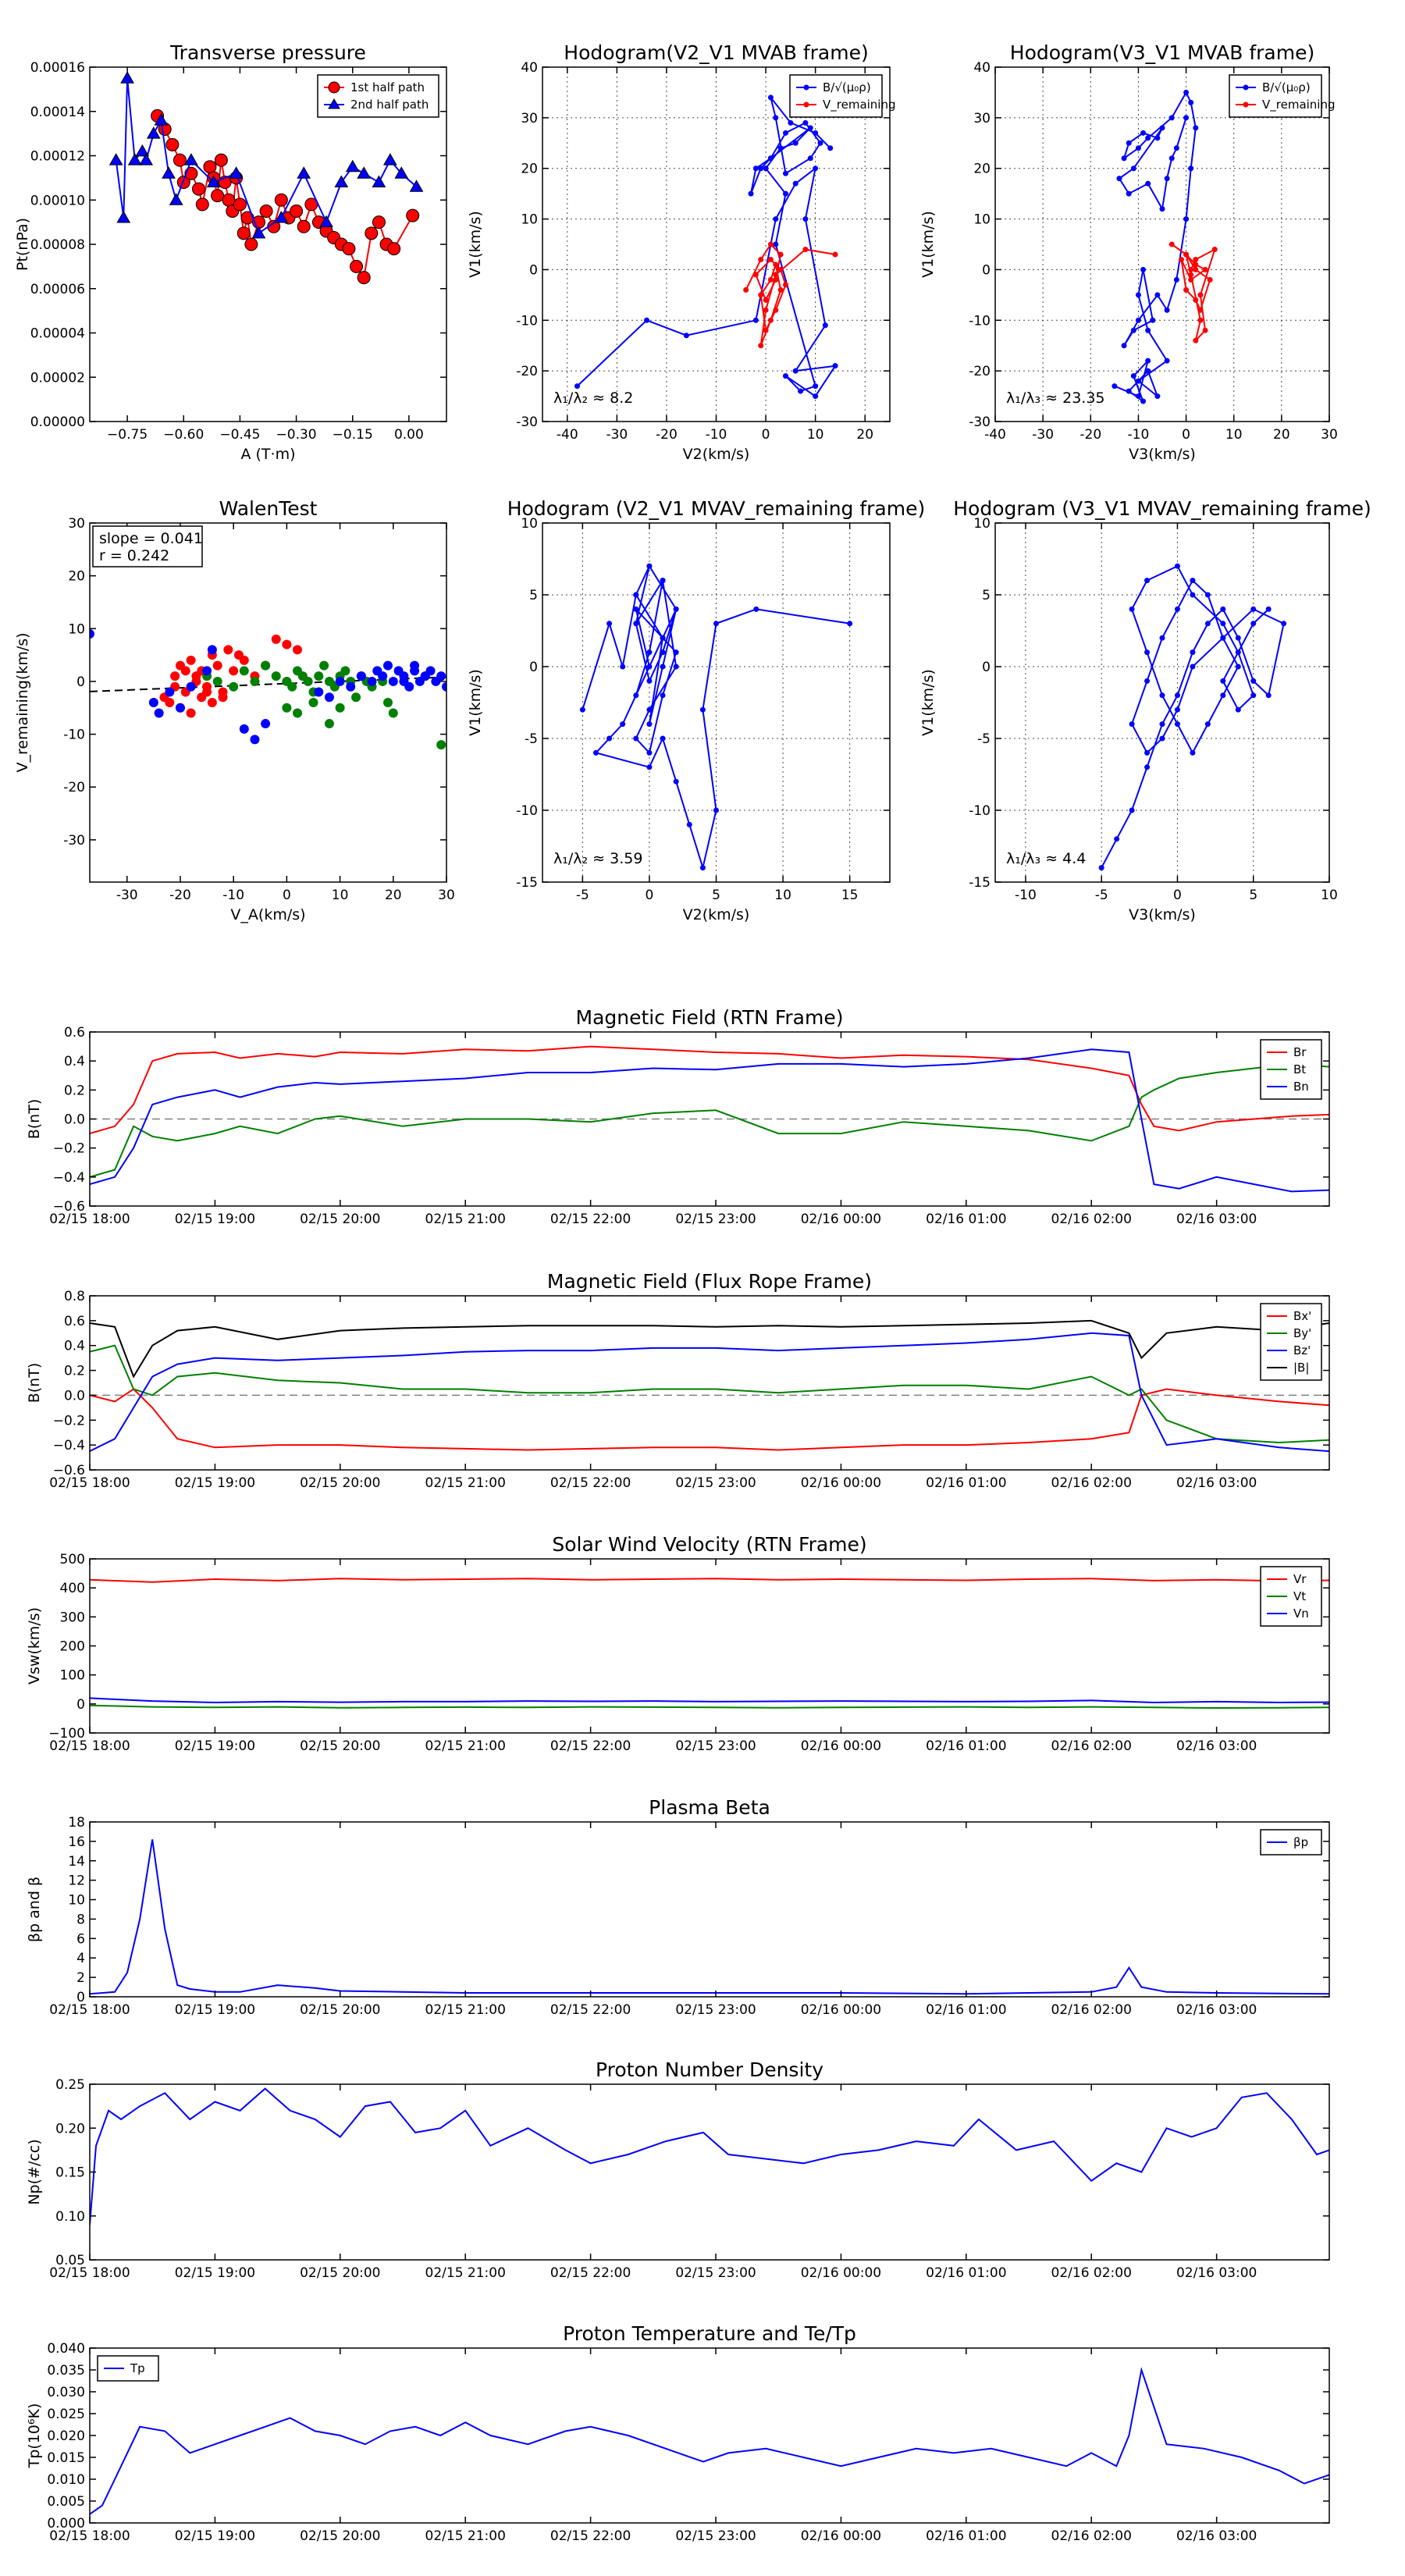 This screenshot has height=2576, width=1405. What do you see at coordinates (466, 2273) in the screenshot?
I see `x-tick-label: 02/15 21:00` at bounding box center [466, 2273].